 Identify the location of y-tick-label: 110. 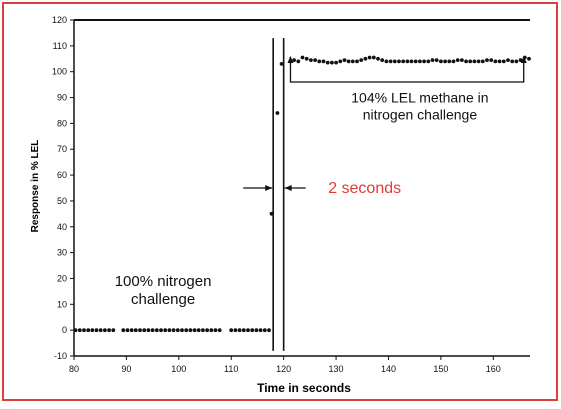
(60, 46).